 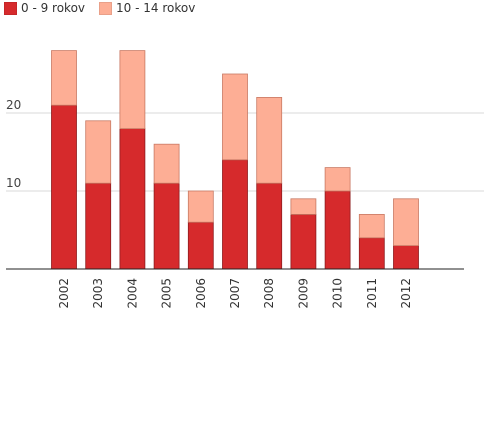 I want to click on legend-item-series-2: 10 - 14 rokov, so click(x=147, y=8).